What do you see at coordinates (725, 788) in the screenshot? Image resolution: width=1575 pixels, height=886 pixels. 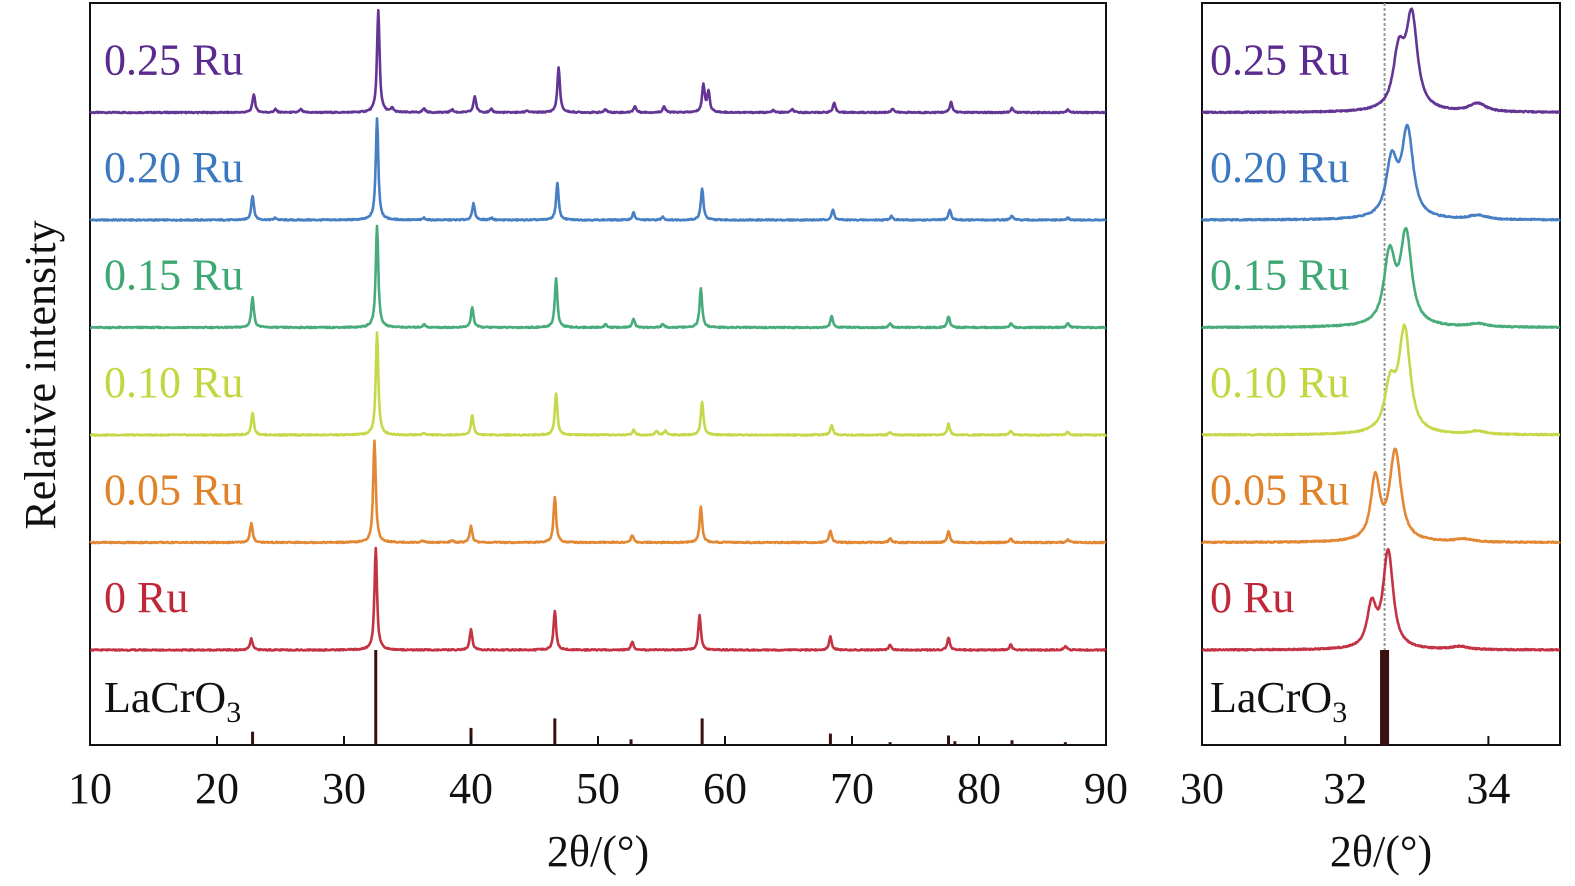 I see `x-tick-label: 60` at bounding box center [725, 788].